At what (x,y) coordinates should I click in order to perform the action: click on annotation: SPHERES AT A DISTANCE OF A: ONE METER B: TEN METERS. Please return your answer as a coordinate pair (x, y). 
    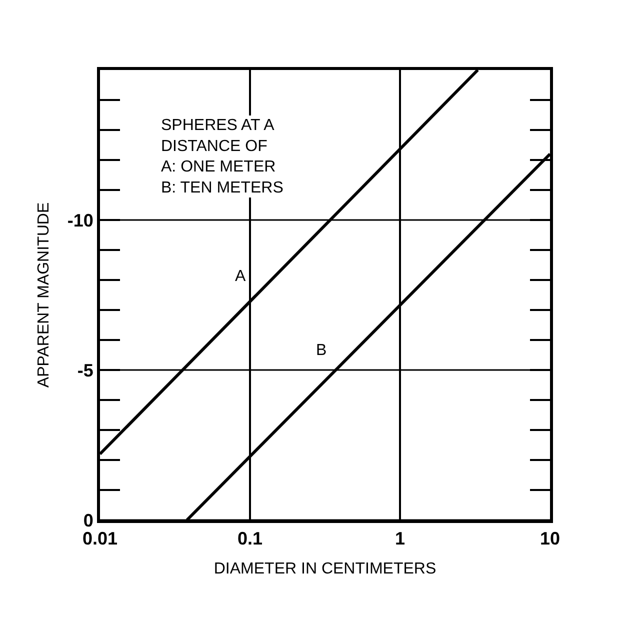
    Looking at the image, I should click on (222, 156).